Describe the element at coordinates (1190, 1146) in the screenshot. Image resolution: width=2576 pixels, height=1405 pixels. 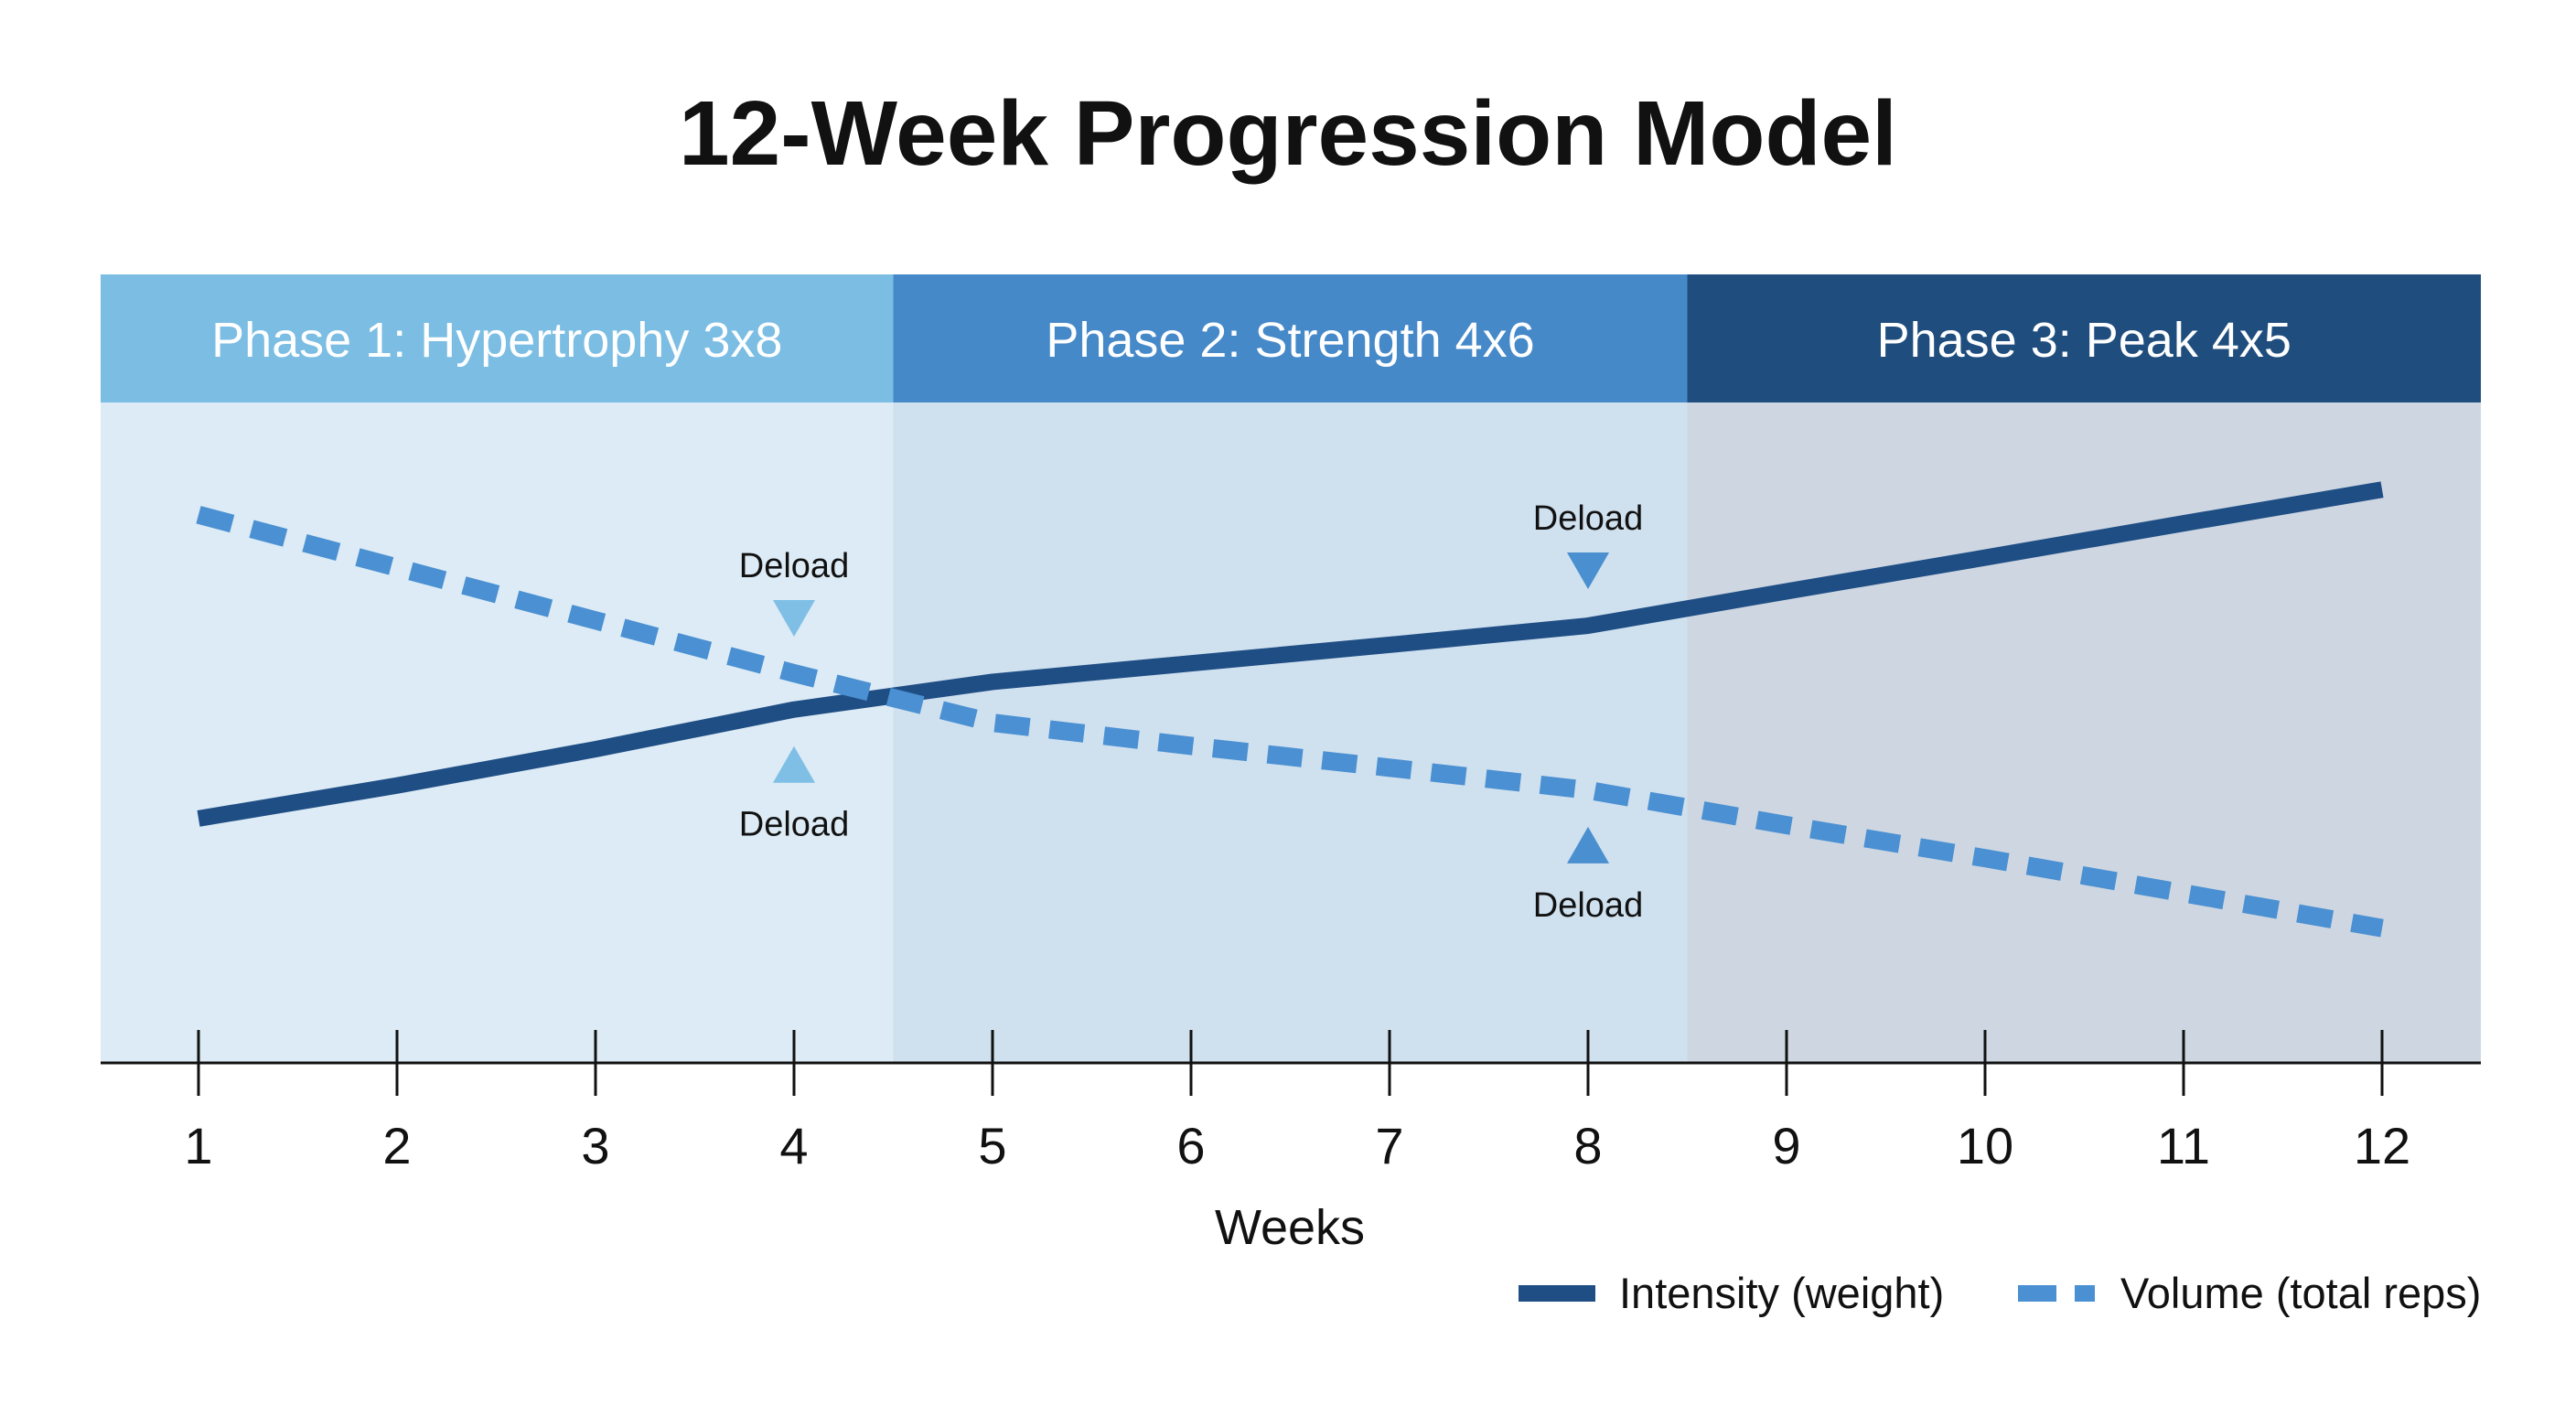
I see `x-tick-label: 6` at that location.